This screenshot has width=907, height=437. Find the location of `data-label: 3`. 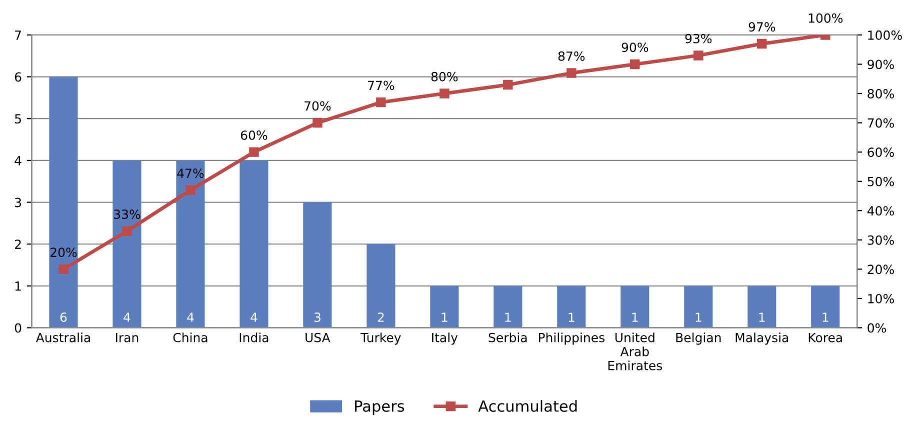

data-label: 3 is located at coordinates (317, 317).